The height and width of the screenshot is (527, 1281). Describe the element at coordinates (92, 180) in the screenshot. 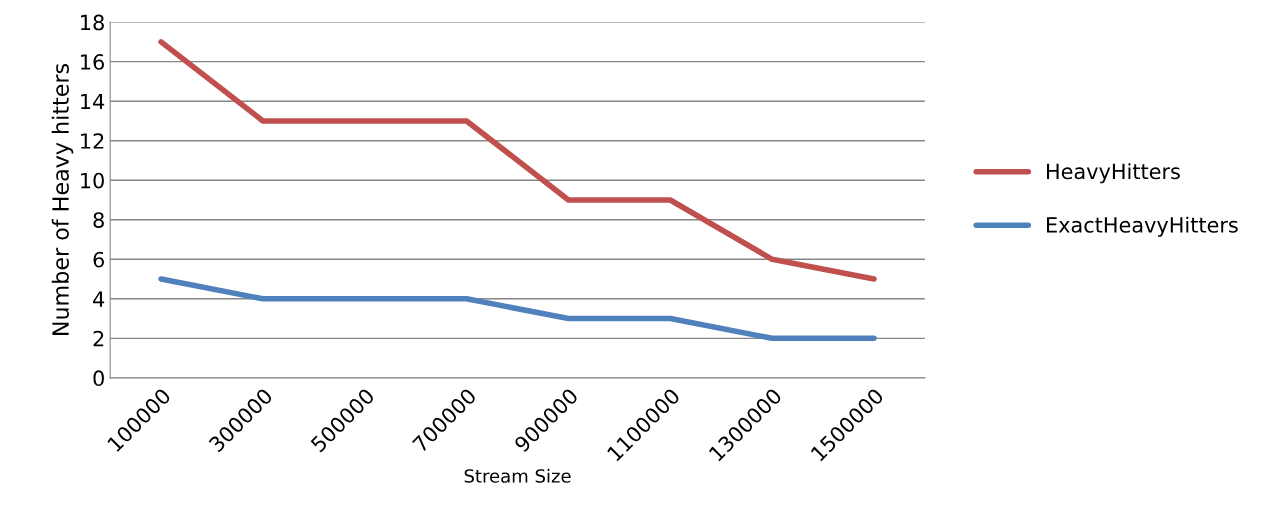

I see `y-tick-label: 10` at that location.